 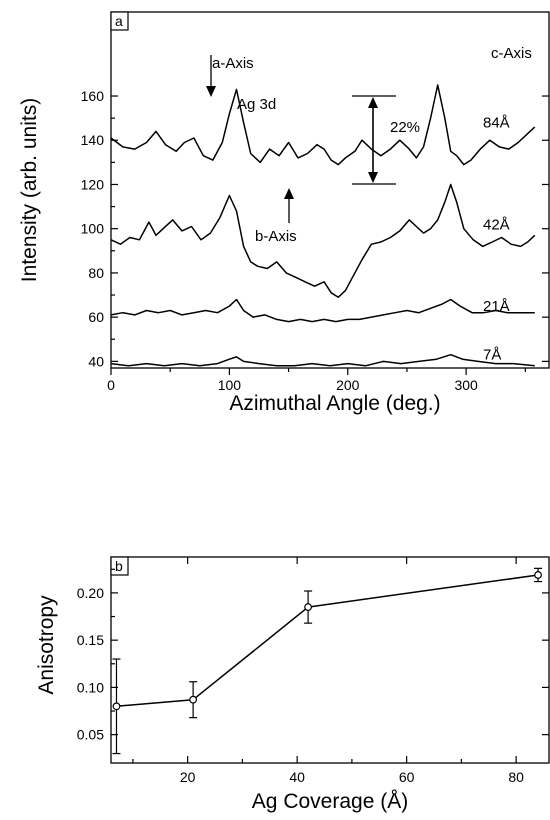 What do you see at coordinates (496, 224) in the screenshot?
I see `series-label-1: 42Å` at bounding box center [496, 224].